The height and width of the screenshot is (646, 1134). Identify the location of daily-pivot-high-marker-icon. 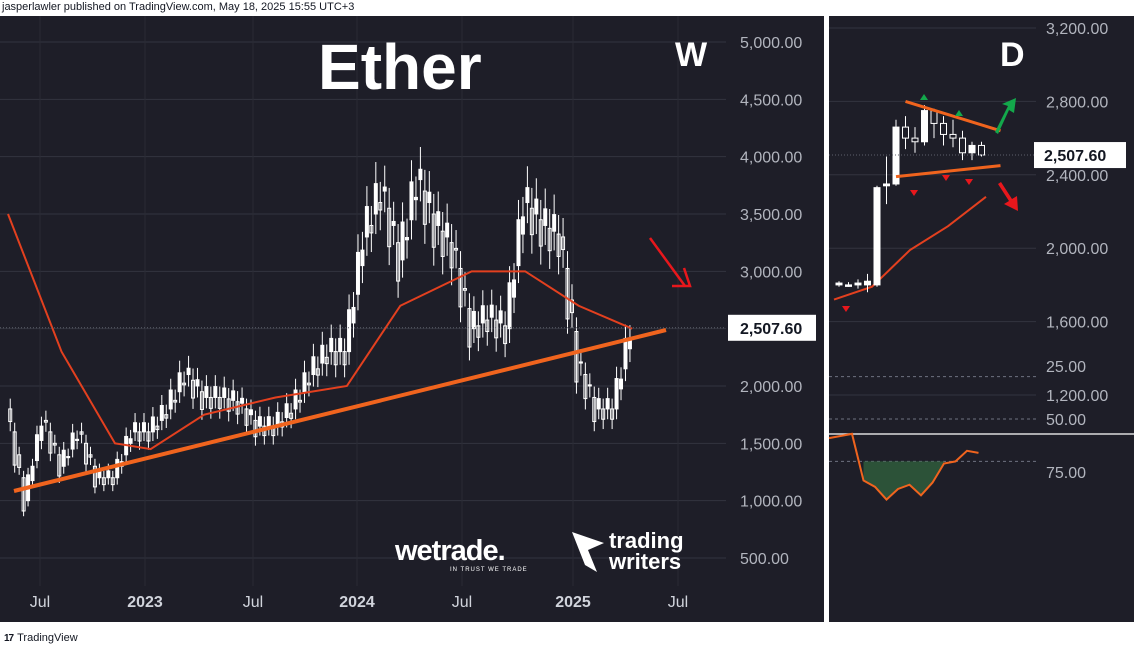
(924, 97).